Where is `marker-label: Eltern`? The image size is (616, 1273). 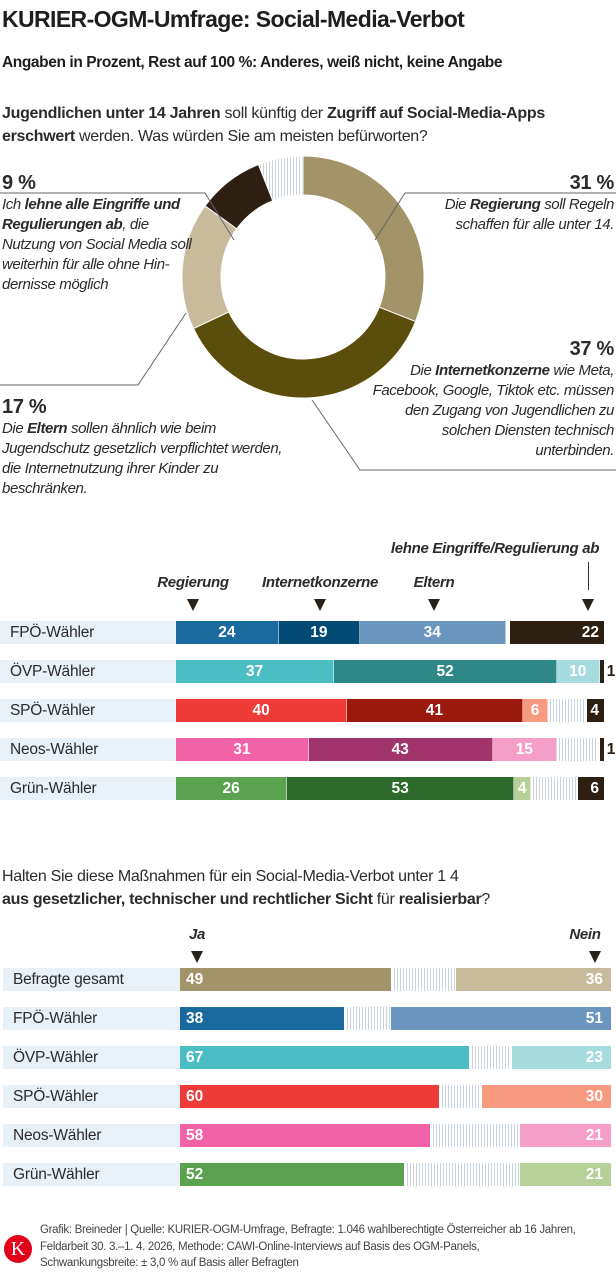
marker-label: Eltern is located at coordinates (434, 582).